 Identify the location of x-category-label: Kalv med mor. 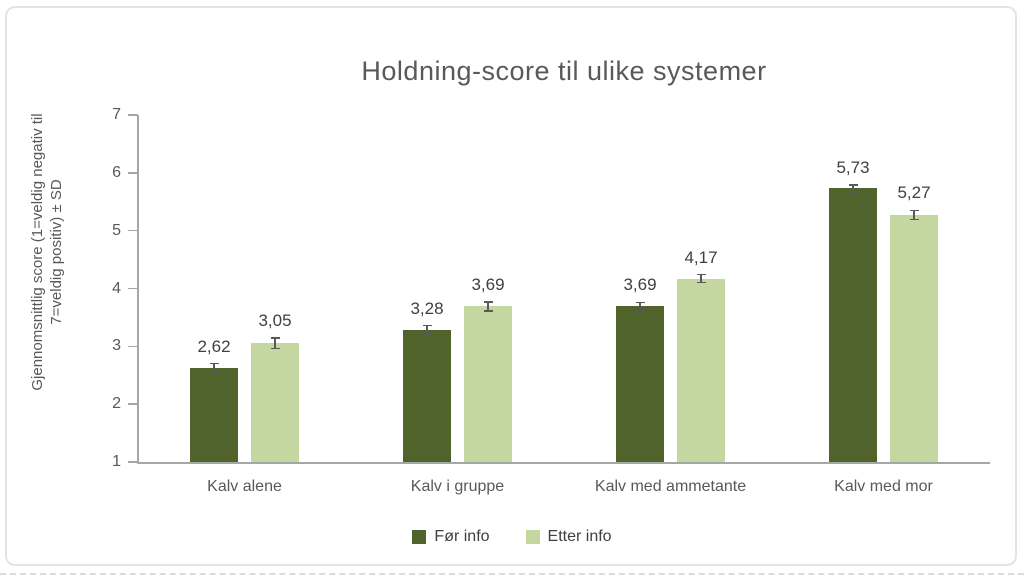
(883, 486).